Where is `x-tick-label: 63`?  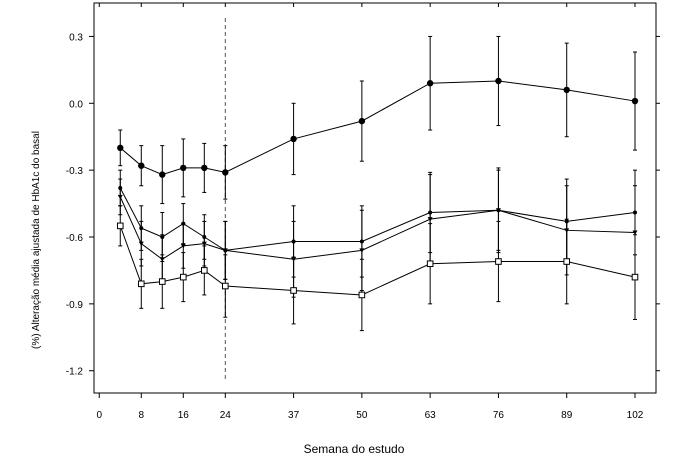
x-tick-label: 63 is located at coordinates (431, 415).